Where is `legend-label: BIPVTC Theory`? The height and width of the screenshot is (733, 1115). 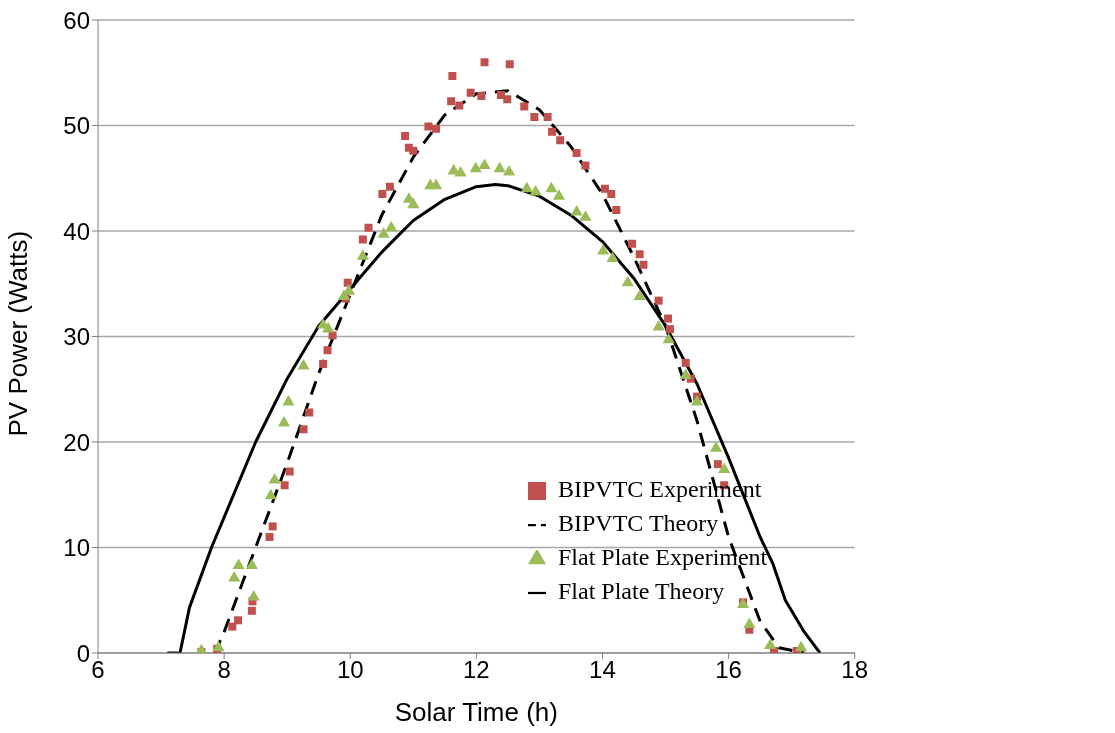 legend-label: BIPVTC Theory is located at coordinates (638, 523).